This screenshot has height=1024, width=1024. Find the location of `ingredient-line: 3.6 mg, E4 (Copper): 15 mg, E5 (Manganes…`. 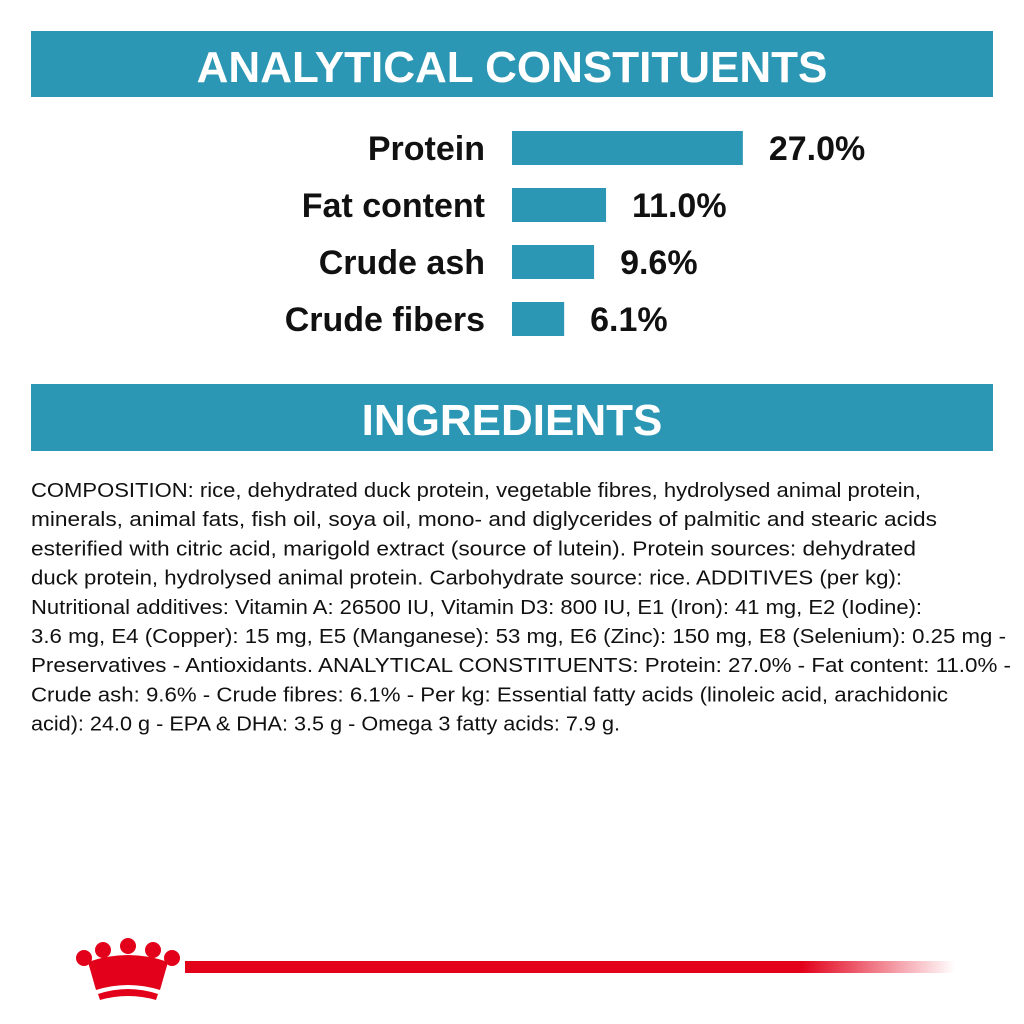

ingredient-line: 3.6 mg, E4 (Copper): 15 mg, E5 (Manganes… is located at coordinates (518, 637).